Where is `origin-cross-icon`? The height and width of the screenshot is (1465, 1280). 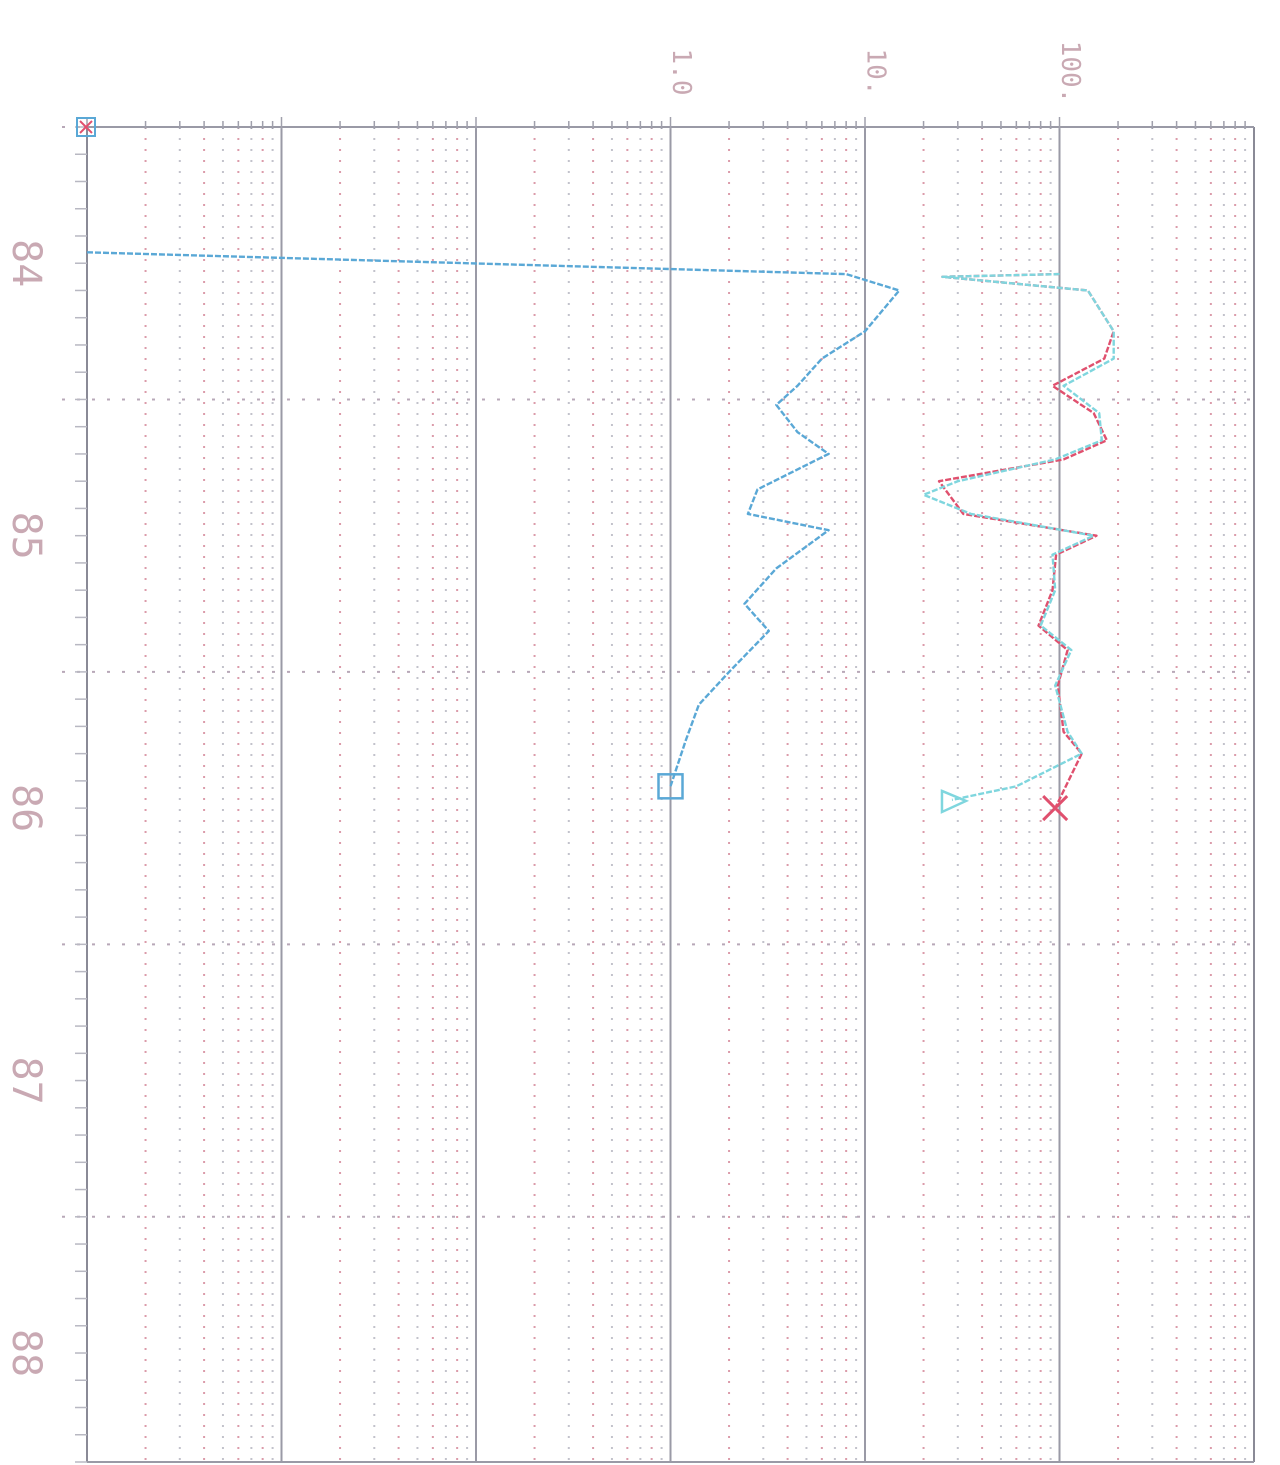 origin-cross-icon is located at coordinates (86, 127).